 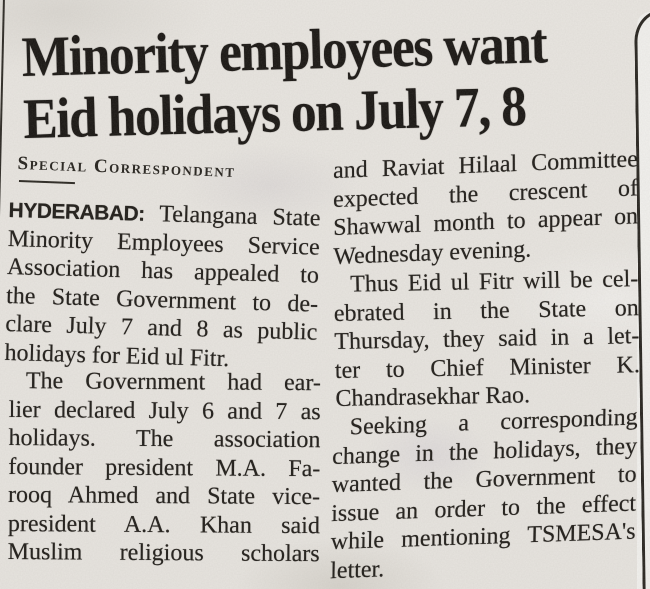 I want to click on body-line: Muslim religious scholars, so click(x=163, y=553).